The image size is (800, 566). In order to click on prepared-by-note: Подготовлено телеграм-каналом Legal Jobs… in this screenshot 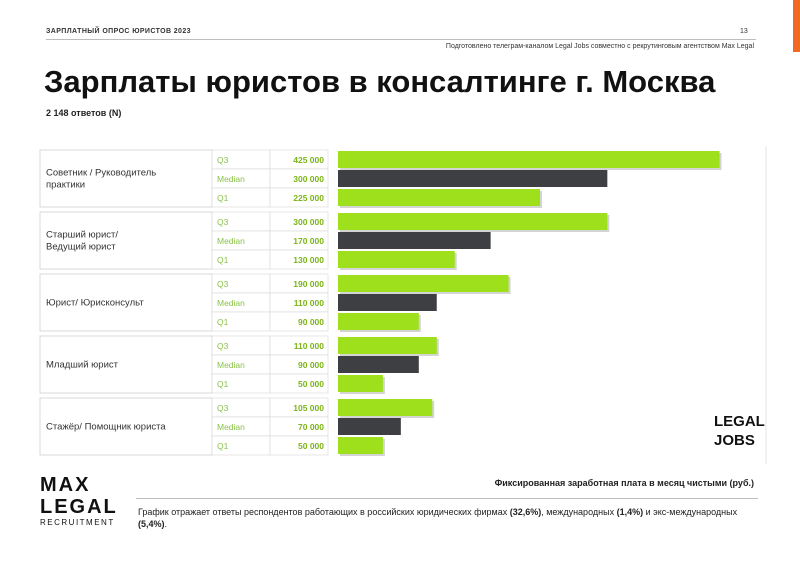, I will do `click(599, 46)`.